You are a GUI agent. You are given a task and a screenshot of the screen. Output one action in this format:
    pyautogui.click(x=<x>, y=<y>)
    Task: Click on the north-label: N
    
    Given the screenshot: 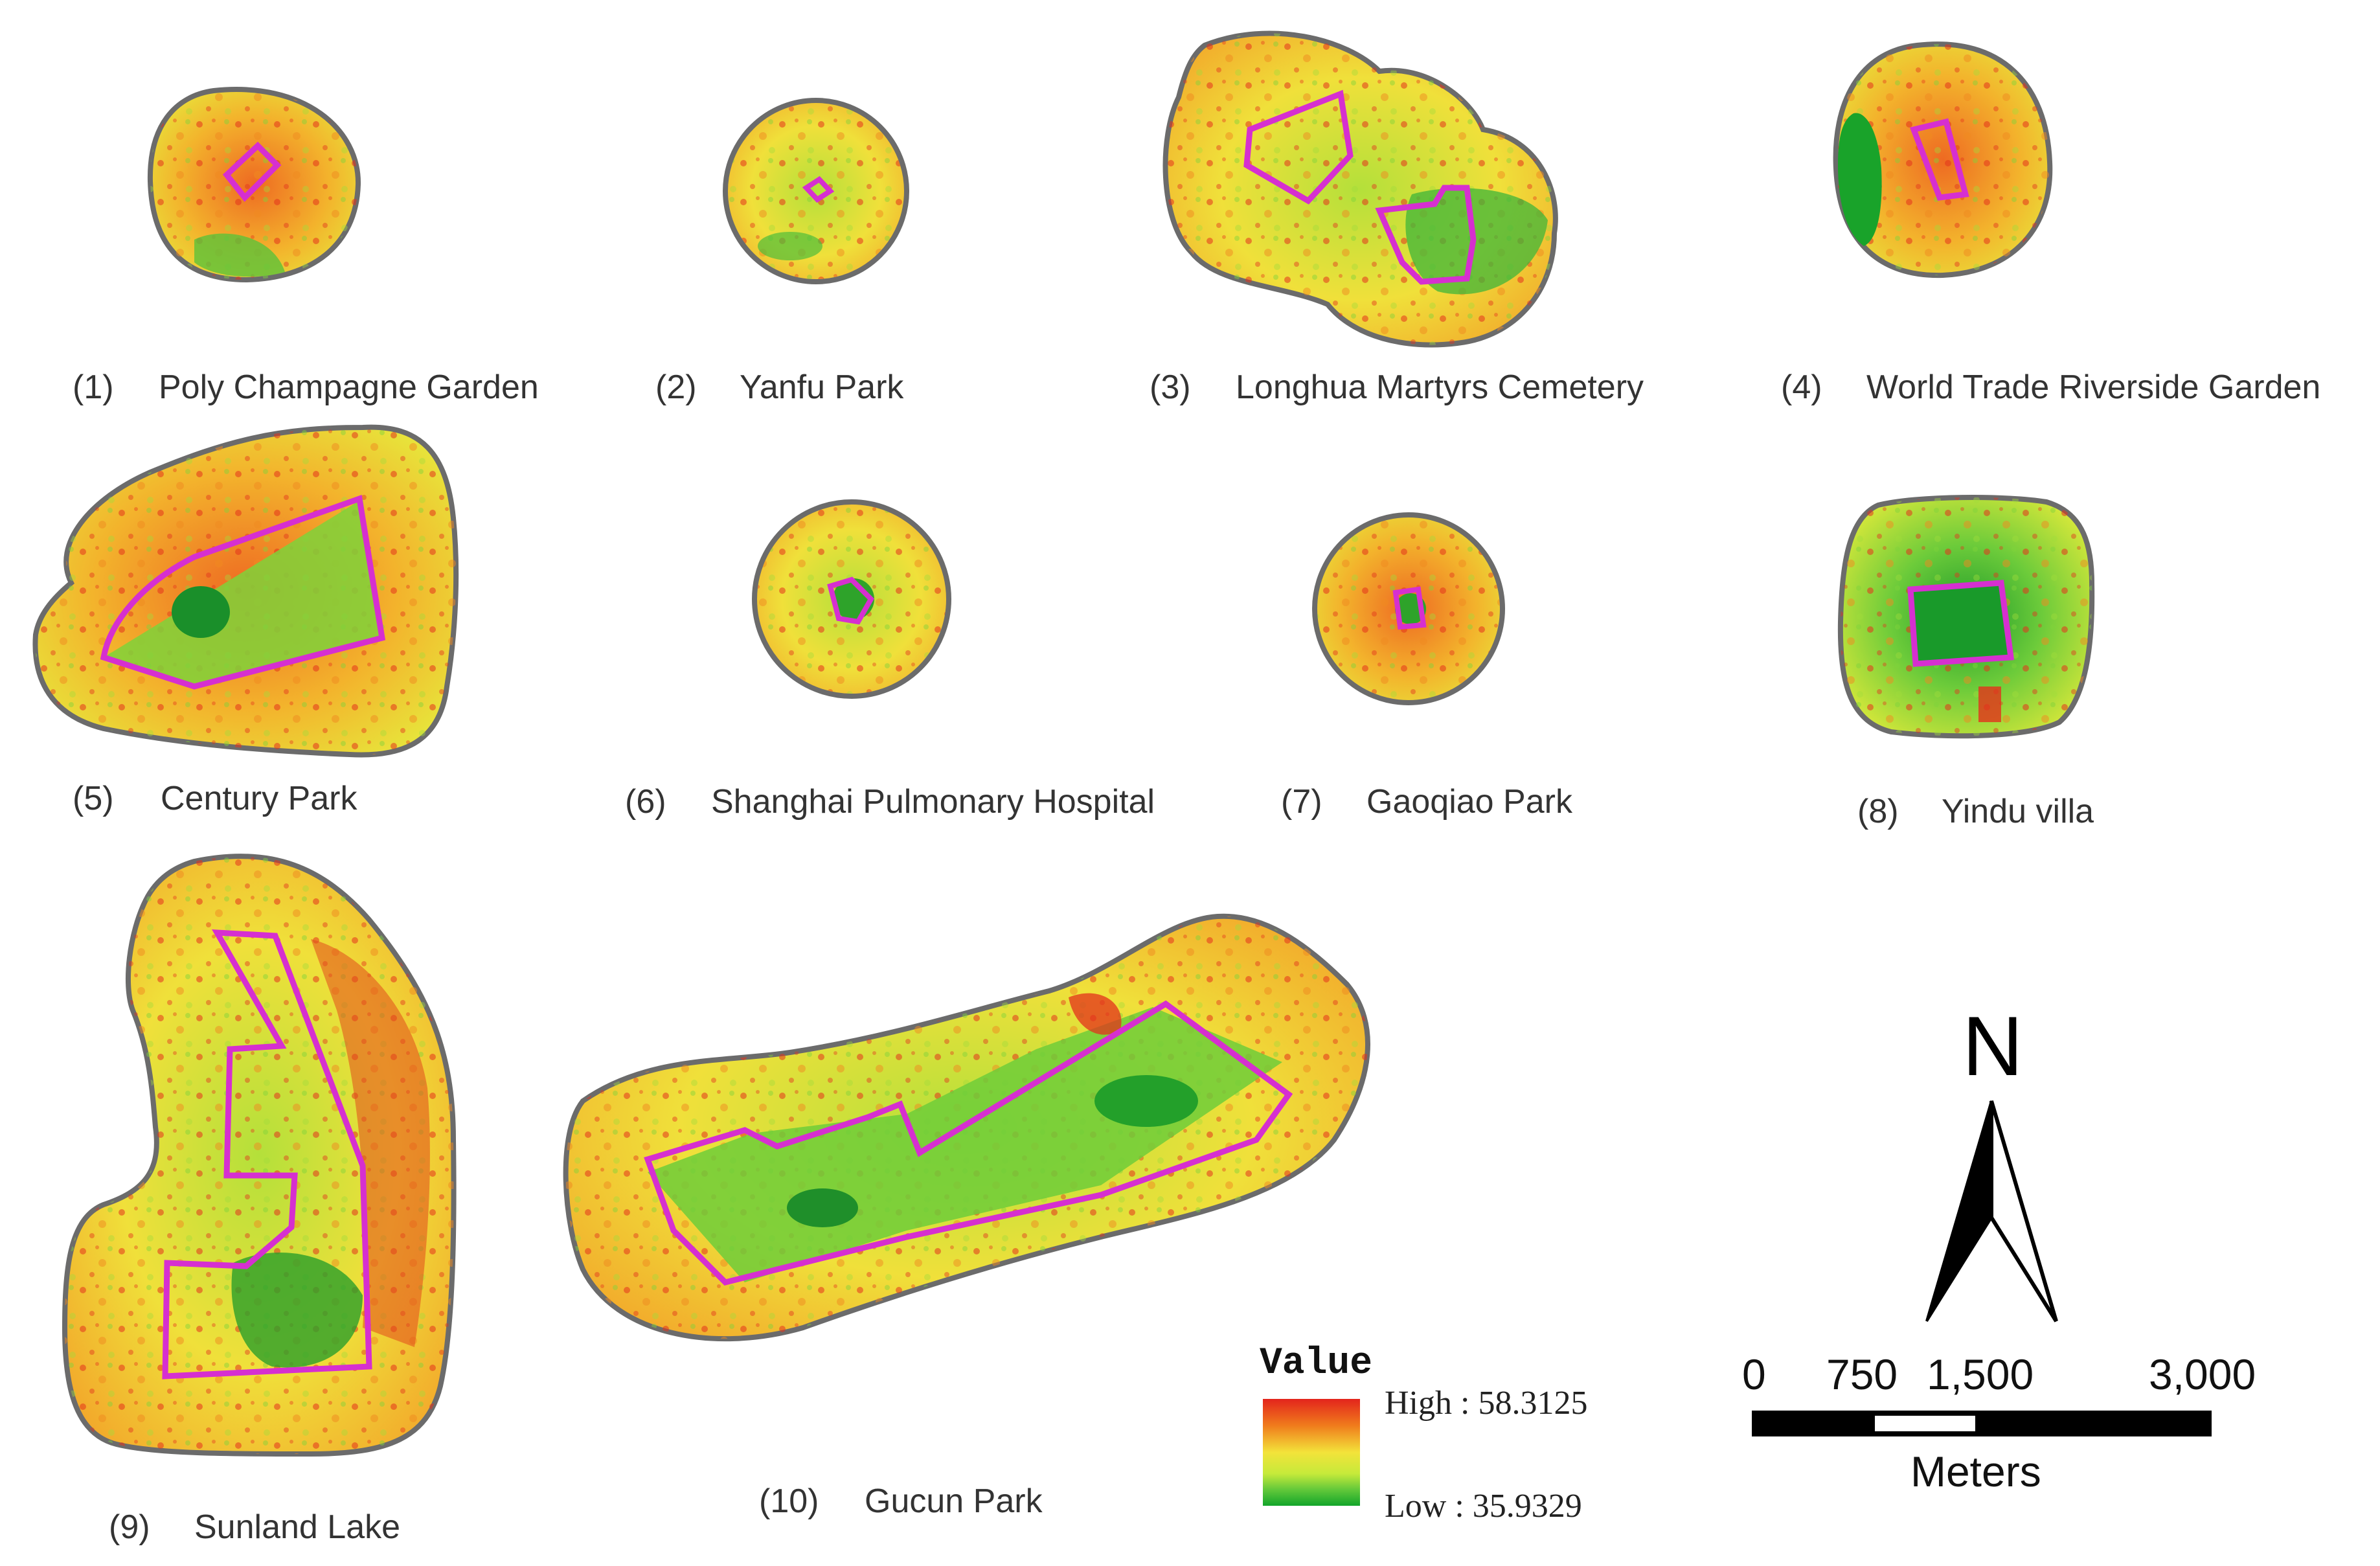 What is the action you would take?
    pyautogui.click(x=1992, y=1046)
    